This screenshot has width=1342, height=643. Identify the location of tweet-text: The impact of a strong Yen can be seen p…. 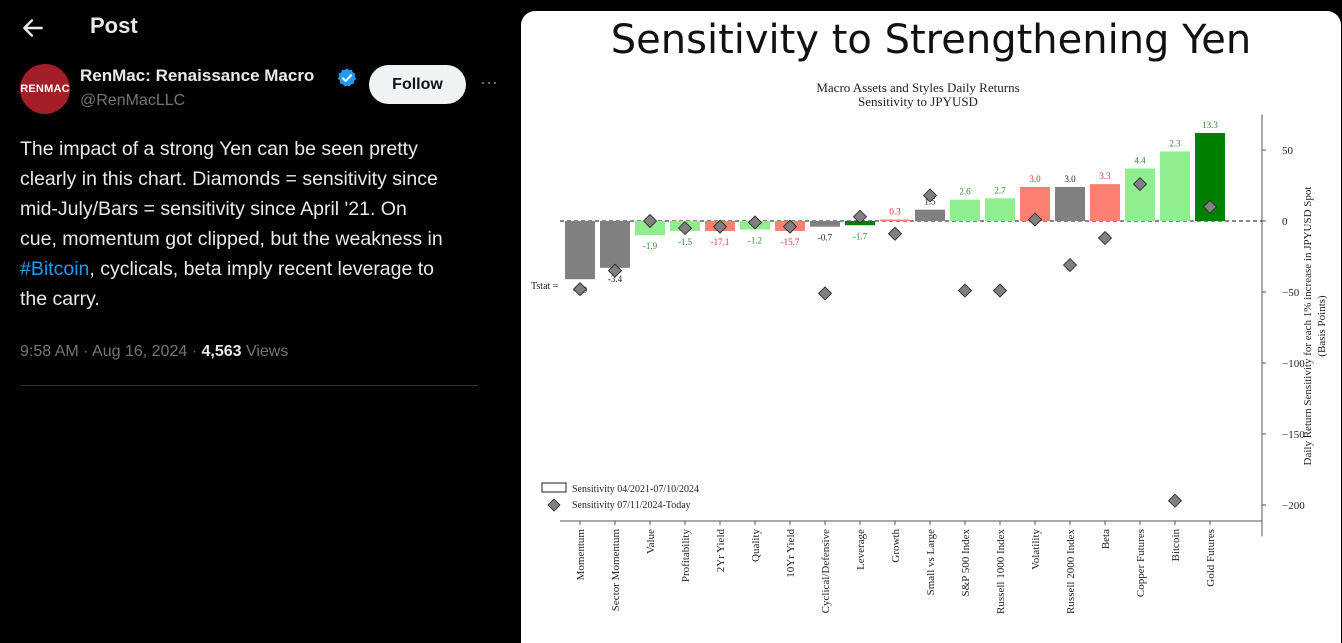
(265, 224).